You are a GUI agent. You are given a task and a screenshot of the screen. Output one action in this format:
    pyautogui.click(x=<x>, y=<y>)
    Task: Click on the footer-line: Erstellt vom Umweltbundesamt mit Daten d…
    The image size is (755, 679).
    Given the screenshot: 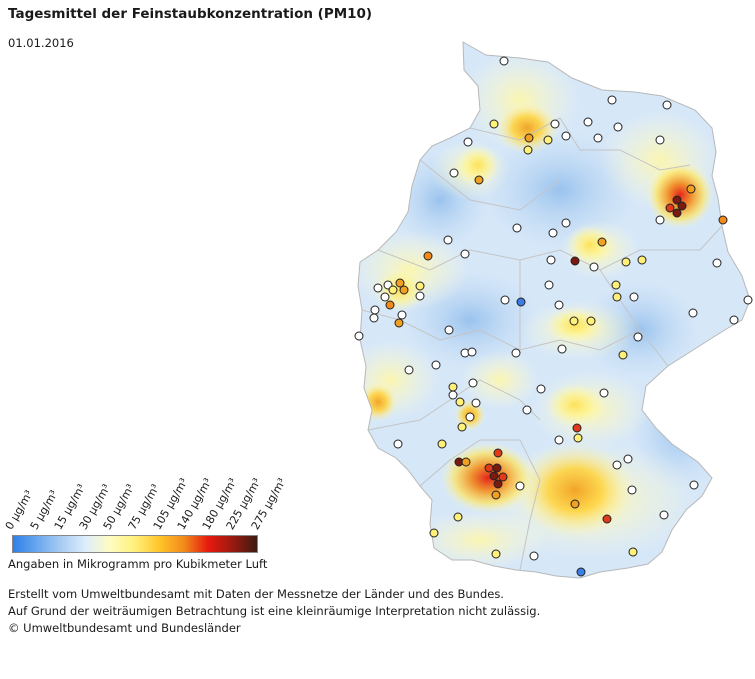 What is the action you would take?
    pyautogui.click(x=256, y=594)
    